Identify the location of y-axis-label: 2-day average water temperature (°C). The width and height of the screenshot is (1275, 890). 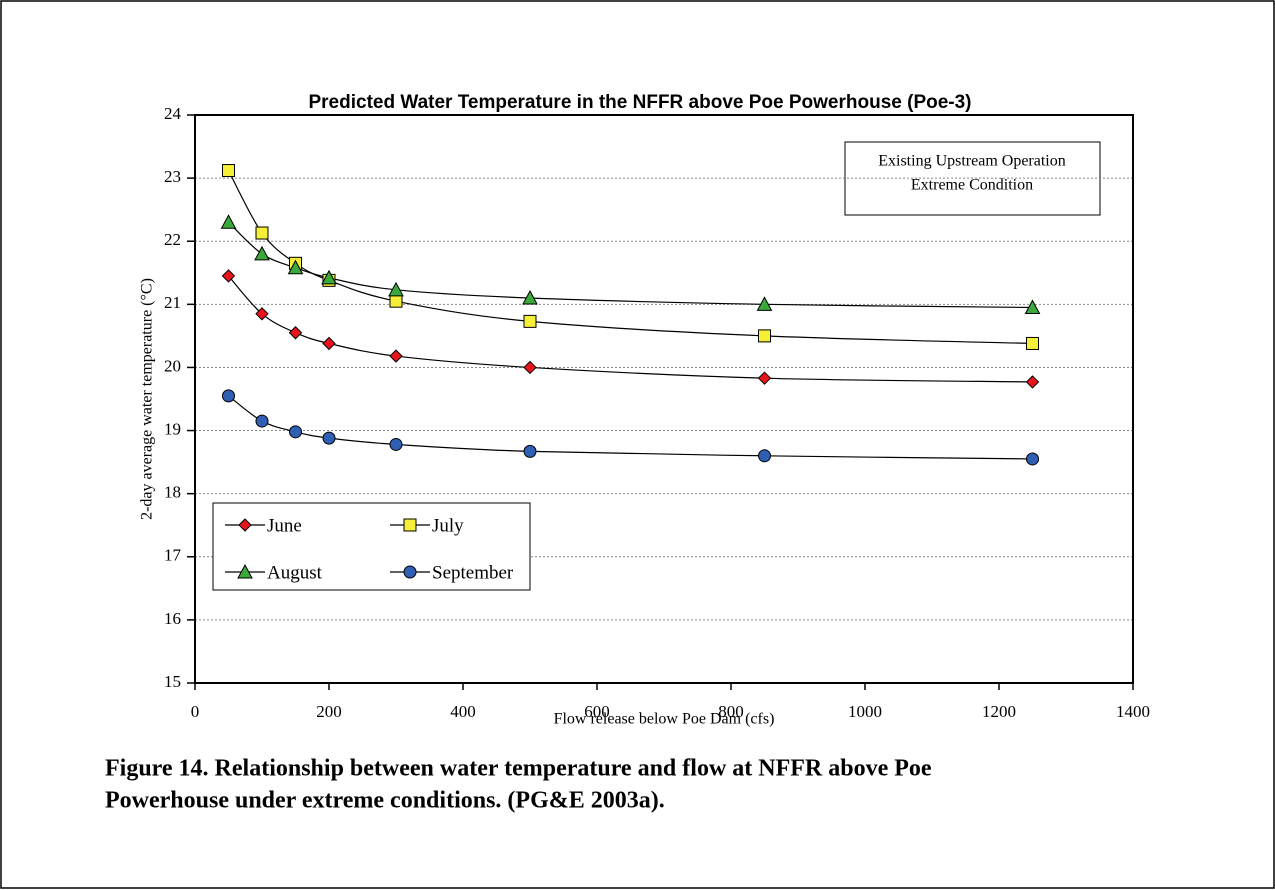
(147, 399).